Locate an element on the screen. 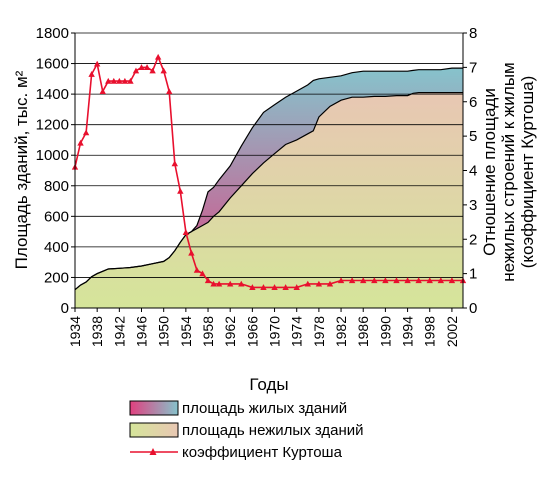 This screenshot has height=478, width=546. right-tick-label: 1 is located at coordinates (473, 274).